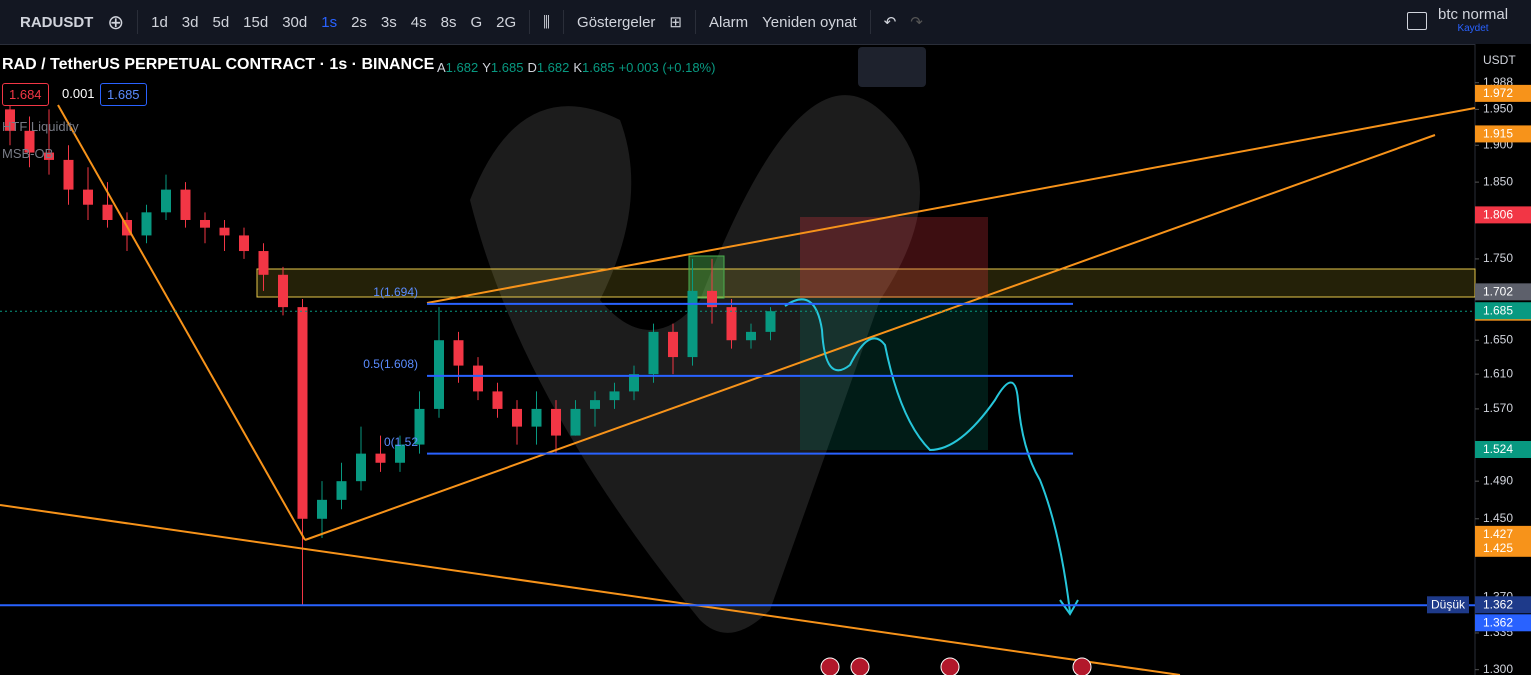 This screenshot has height=675, width=1531. Describe the element at coordinates (916, 22) in the screenshot. I see `redo: ↷` at that location.